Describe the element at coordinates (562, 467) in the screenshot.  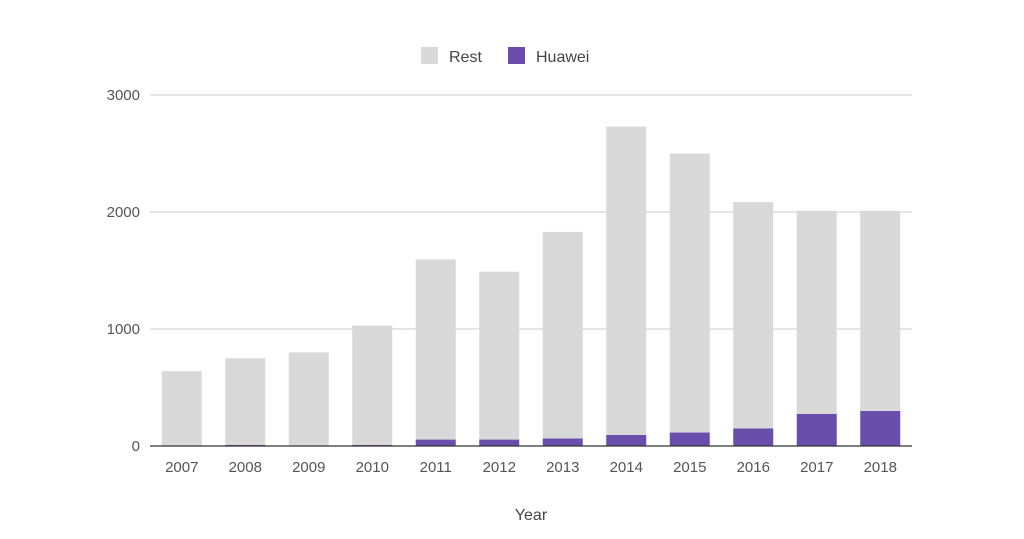
I see `x-tick-label-2013: 2013` at that location.